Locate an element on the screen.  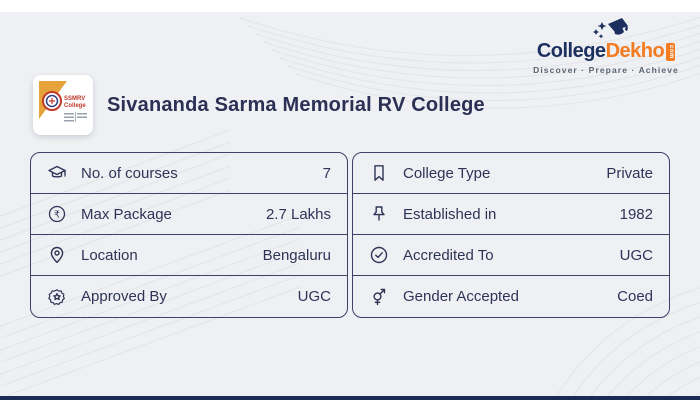
fact-row-location: Location Bengaluru is located at coordinates (189, 255).